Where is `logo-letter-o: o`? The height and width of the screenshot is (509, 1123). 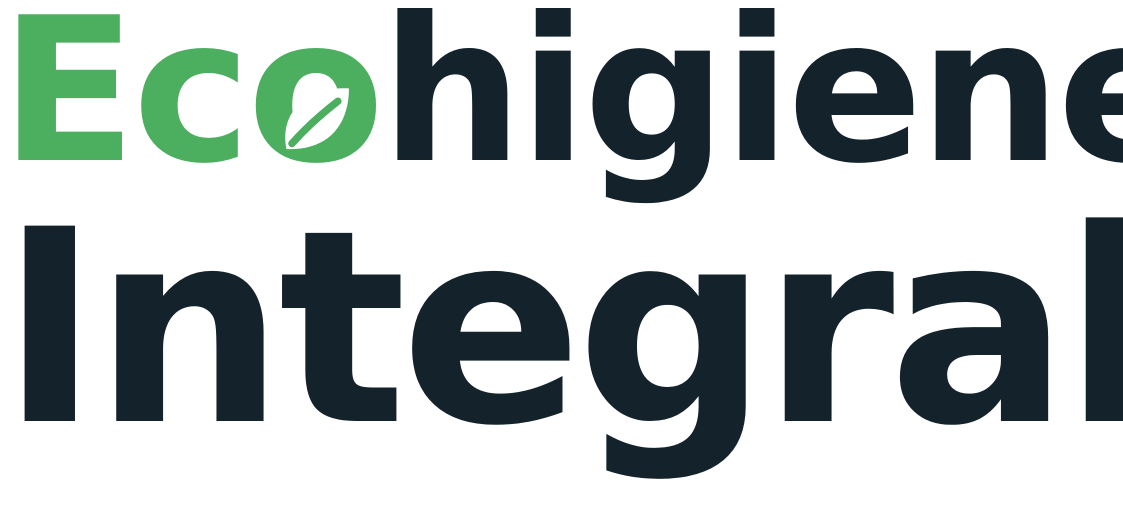 logo-letter-o: o is located at coordinates (315, 96).